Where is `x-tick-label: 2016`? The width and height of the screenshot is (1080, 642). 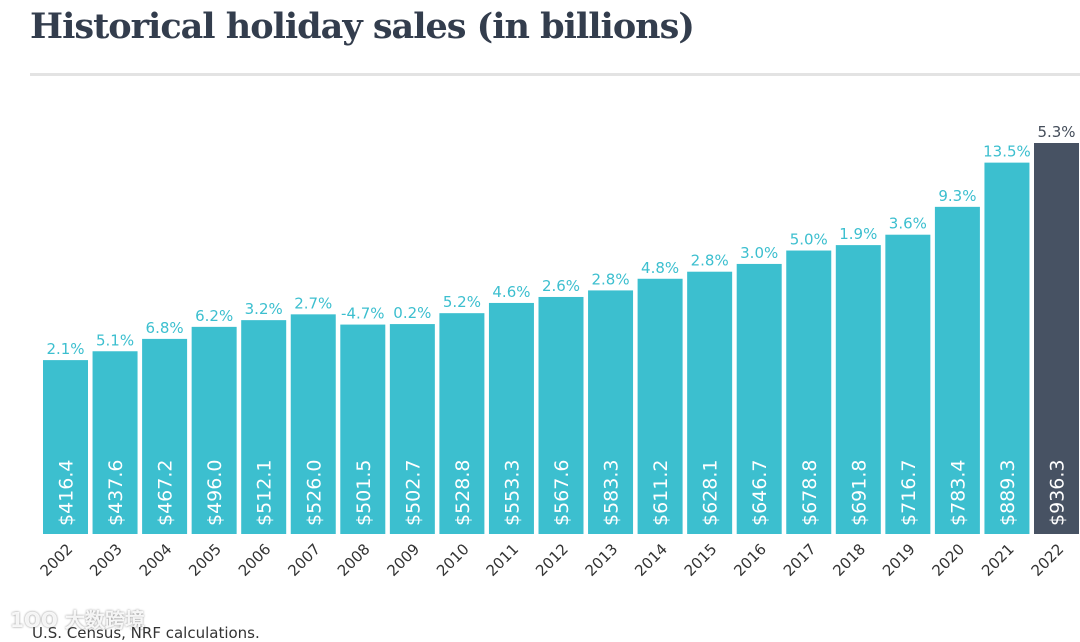 x-tick-label: 2016 is located at coordinates (750, 560).